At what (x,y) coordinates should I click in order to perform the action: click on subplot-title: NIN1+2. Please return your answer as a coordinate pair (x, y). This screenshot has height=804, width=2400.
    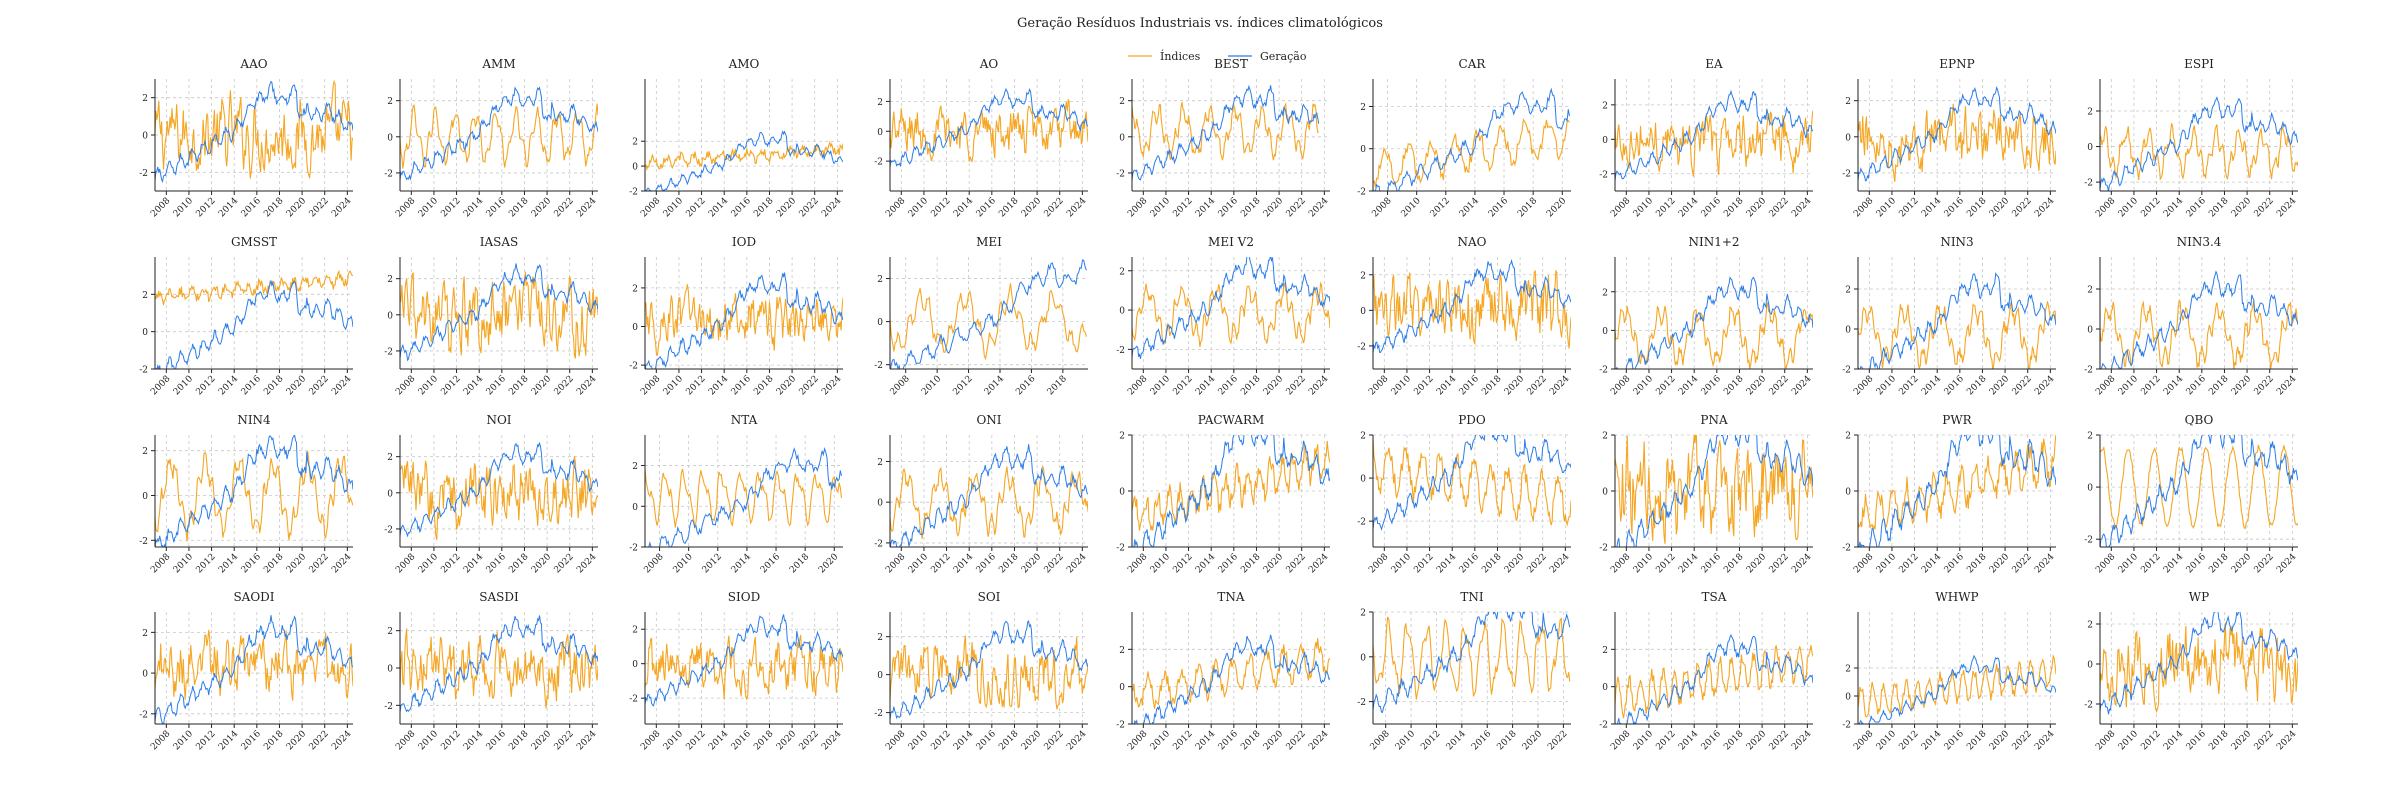
    Looking at the image, I should click on (1713, 242).